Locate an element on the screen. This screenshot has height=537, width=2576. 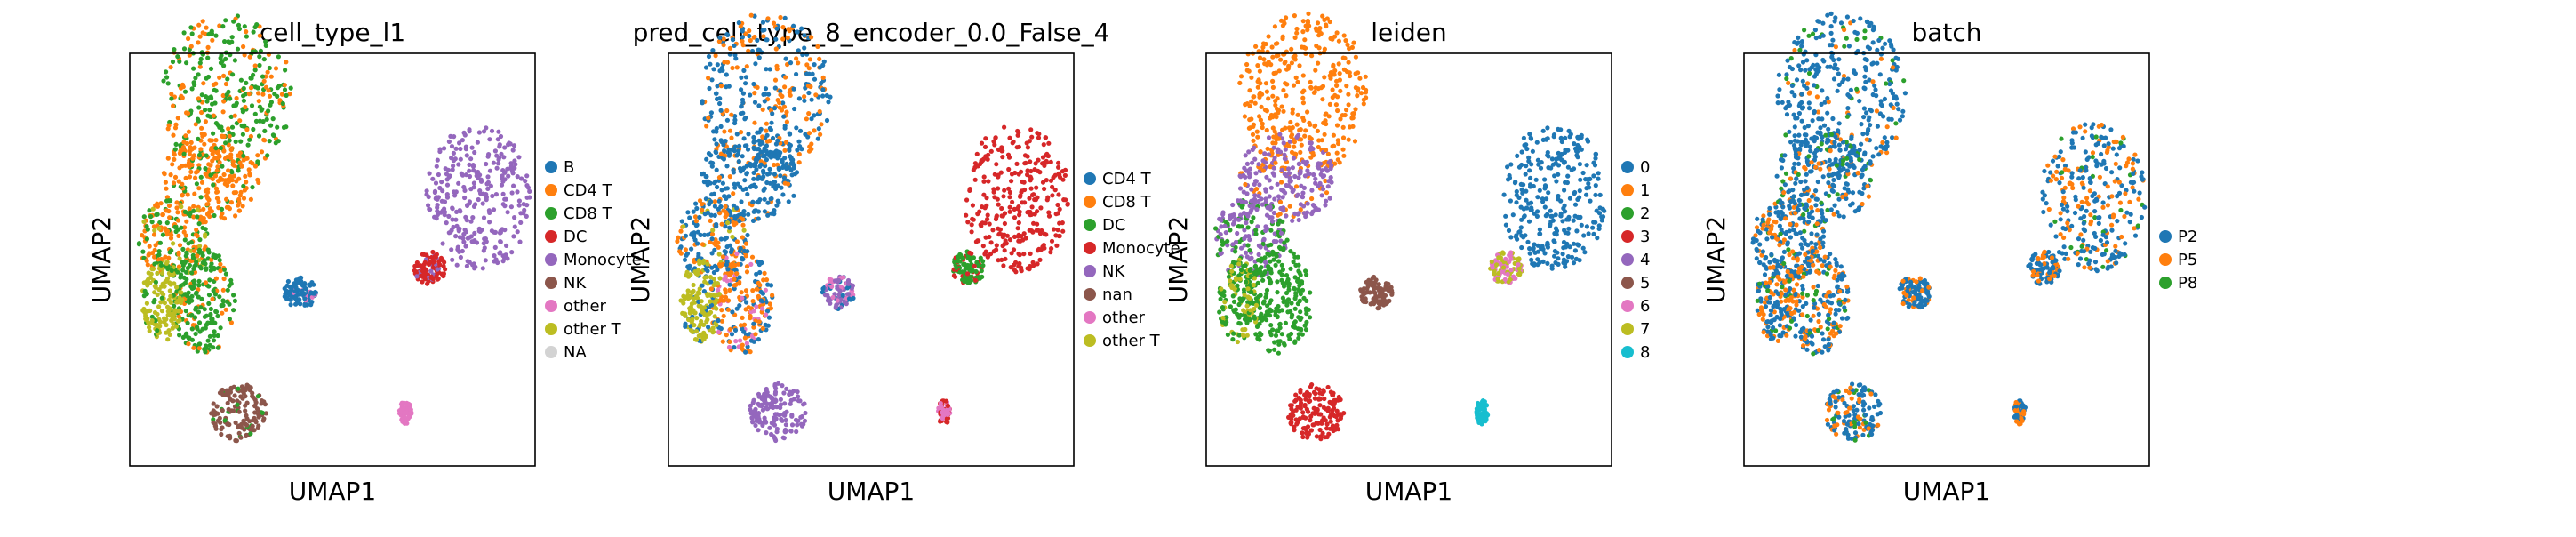
legend-item: B is located at coordinates (559, 167).